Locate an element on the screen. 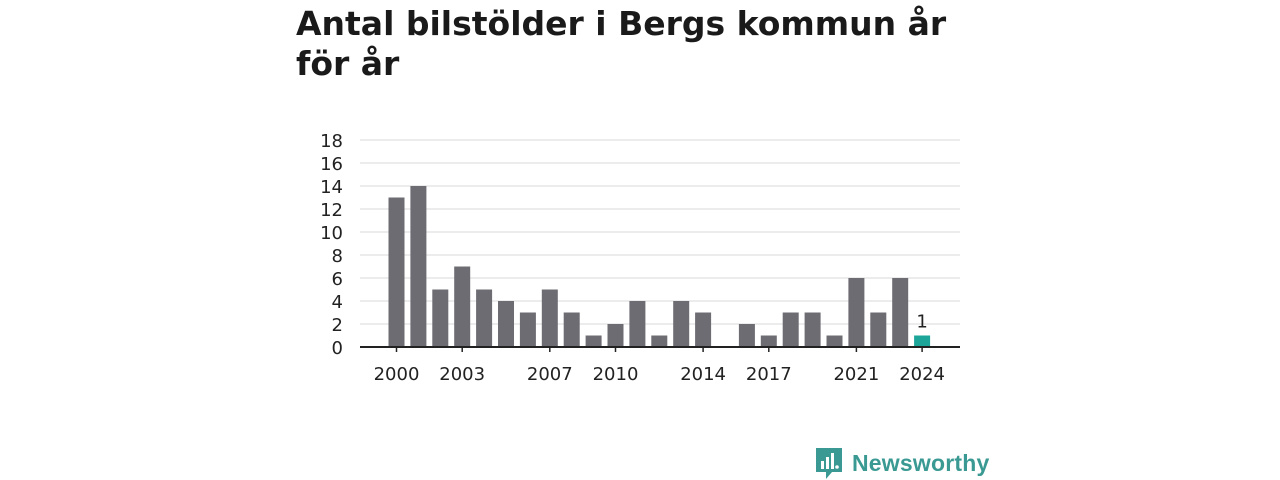 This screenshot has width=1280, height=480. bar-2022 is located at coordinates (878, 329).